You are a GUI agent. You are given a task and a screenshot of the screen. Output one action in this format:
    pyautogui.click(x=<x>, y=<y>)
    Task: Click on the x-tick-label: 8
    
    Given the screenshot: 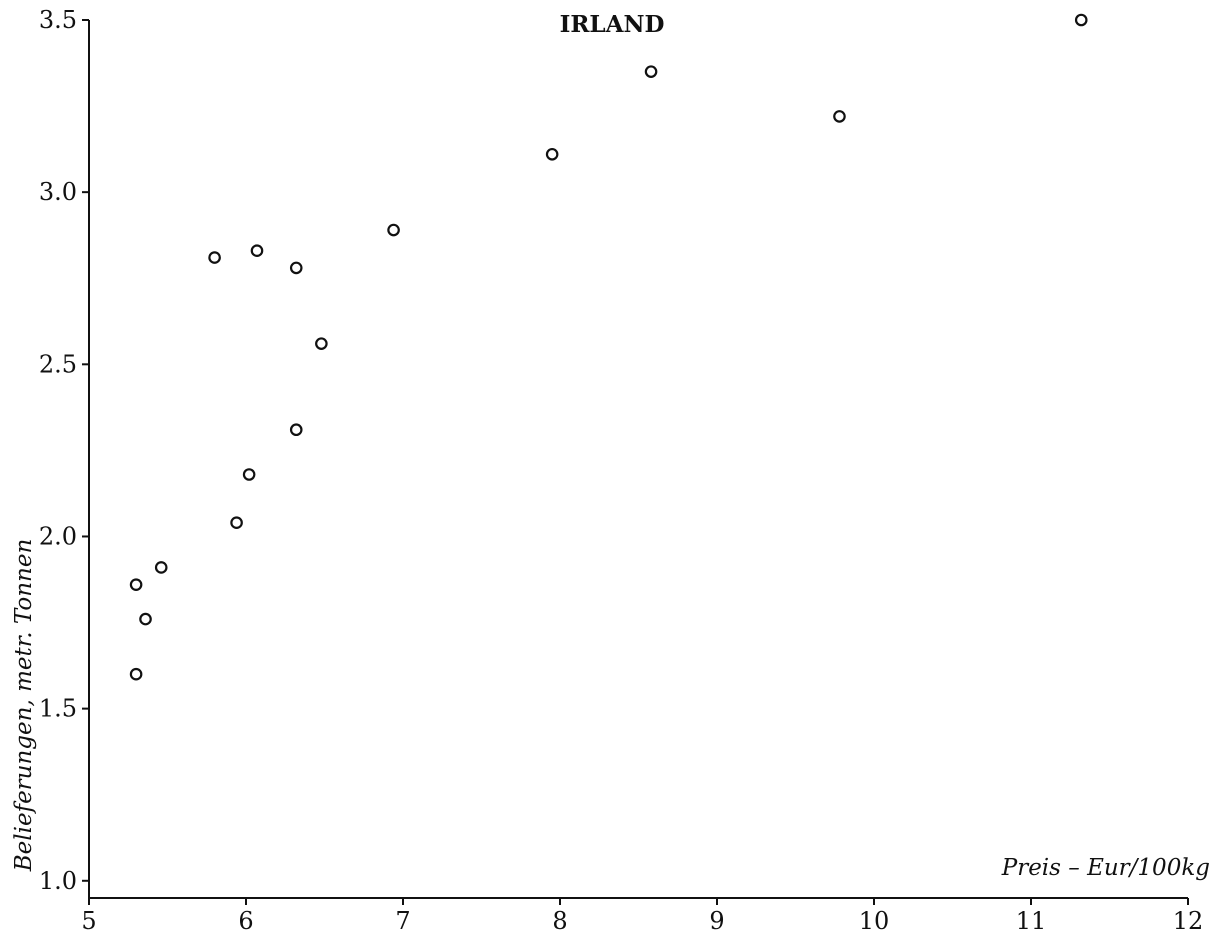 What is the action you would take?
    pyautogui.click(x=559, y=920)
    